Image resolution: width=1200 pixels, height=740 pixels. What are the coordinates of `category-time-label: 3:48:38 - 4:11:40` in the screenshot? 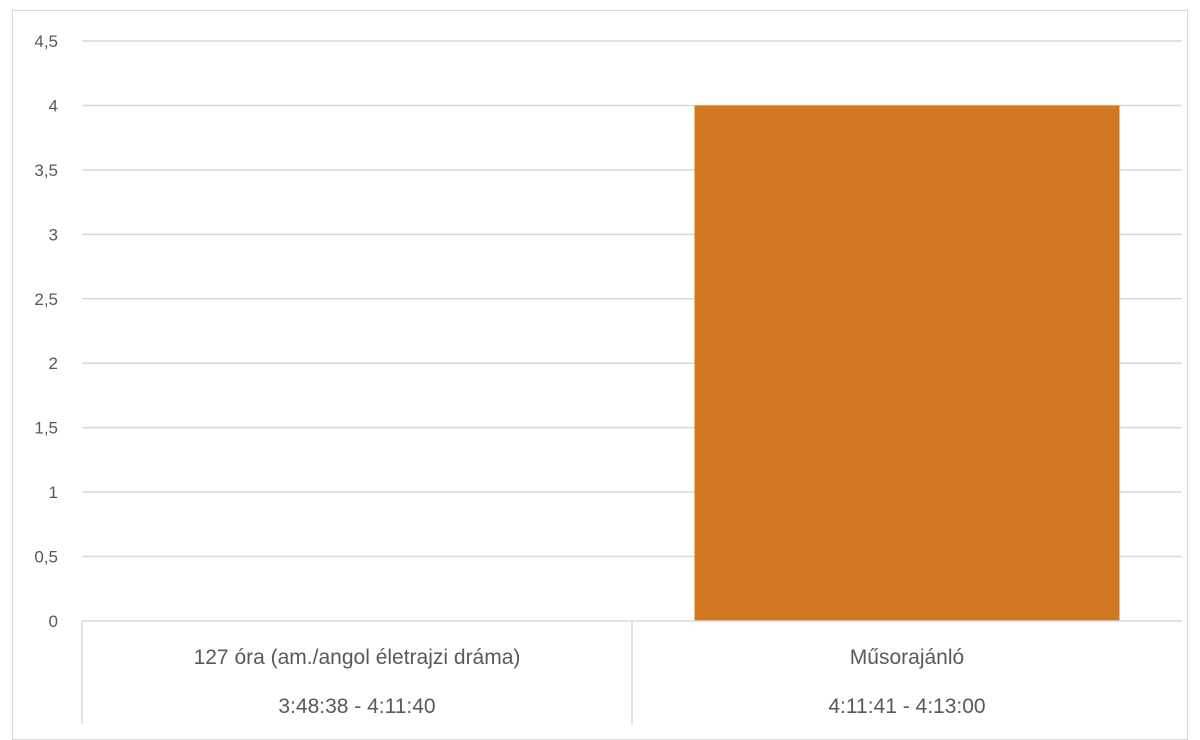 It's located at (356, 706).